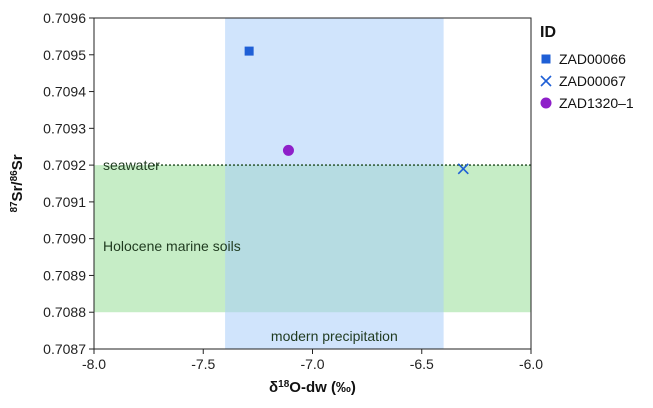 The image size is (653, 408). What do you see at coordinates (172, 246) in the screenshot?
I see `holocene-marine-soils-label: Holocene marine soils` at bounding box center [172, 246].